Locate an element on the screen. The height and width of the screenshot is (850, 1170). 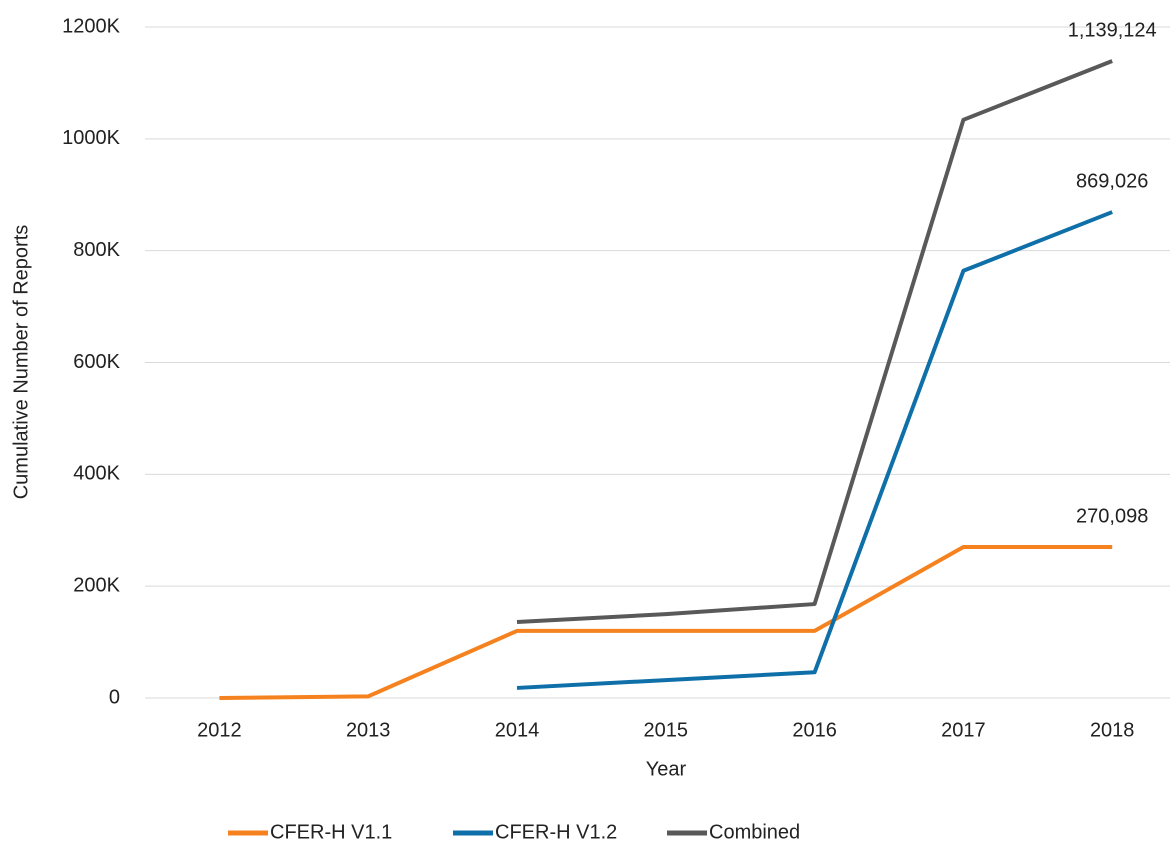
legend-label: CFER-H V1.1 is located at coordinates (331, 832).